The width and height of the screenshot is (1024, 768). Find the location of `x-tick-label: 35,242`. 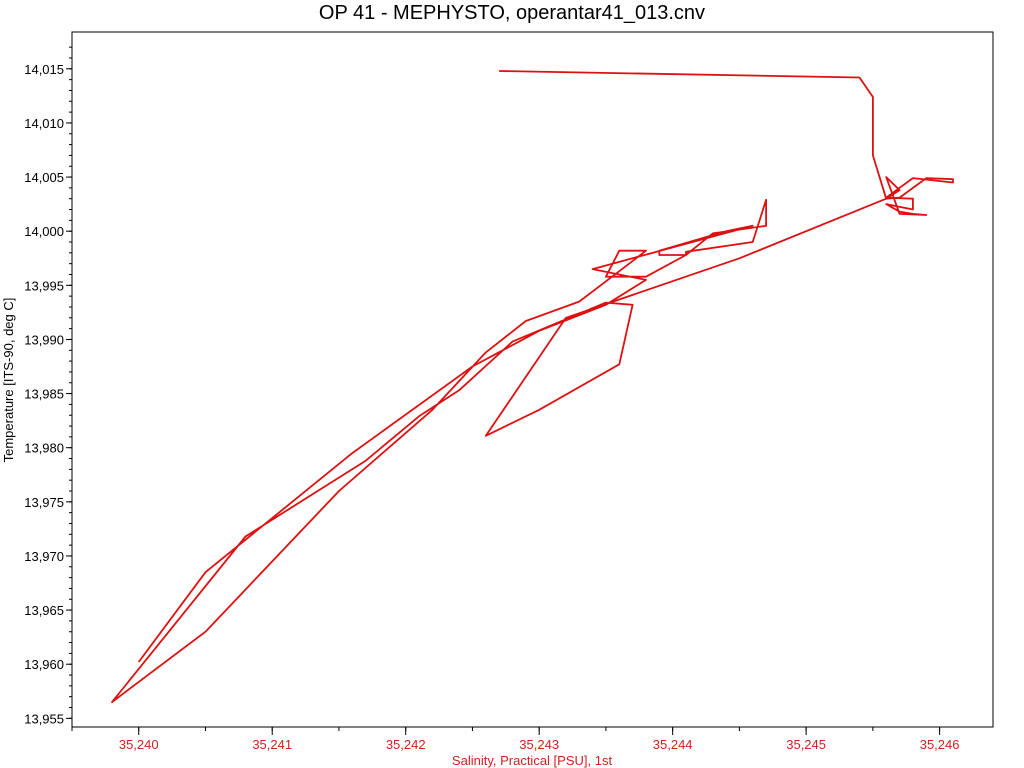

x-tick-label: 35,242 is located at coordinates (406, 744).